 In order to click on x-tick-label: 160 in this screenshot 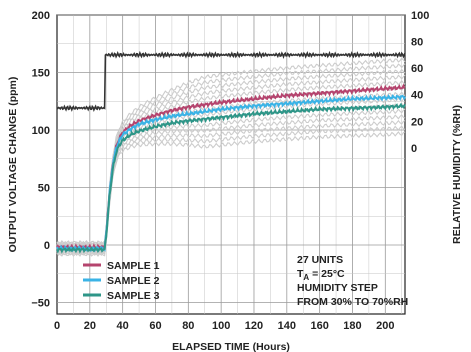, I will do `click(319, 326)`.